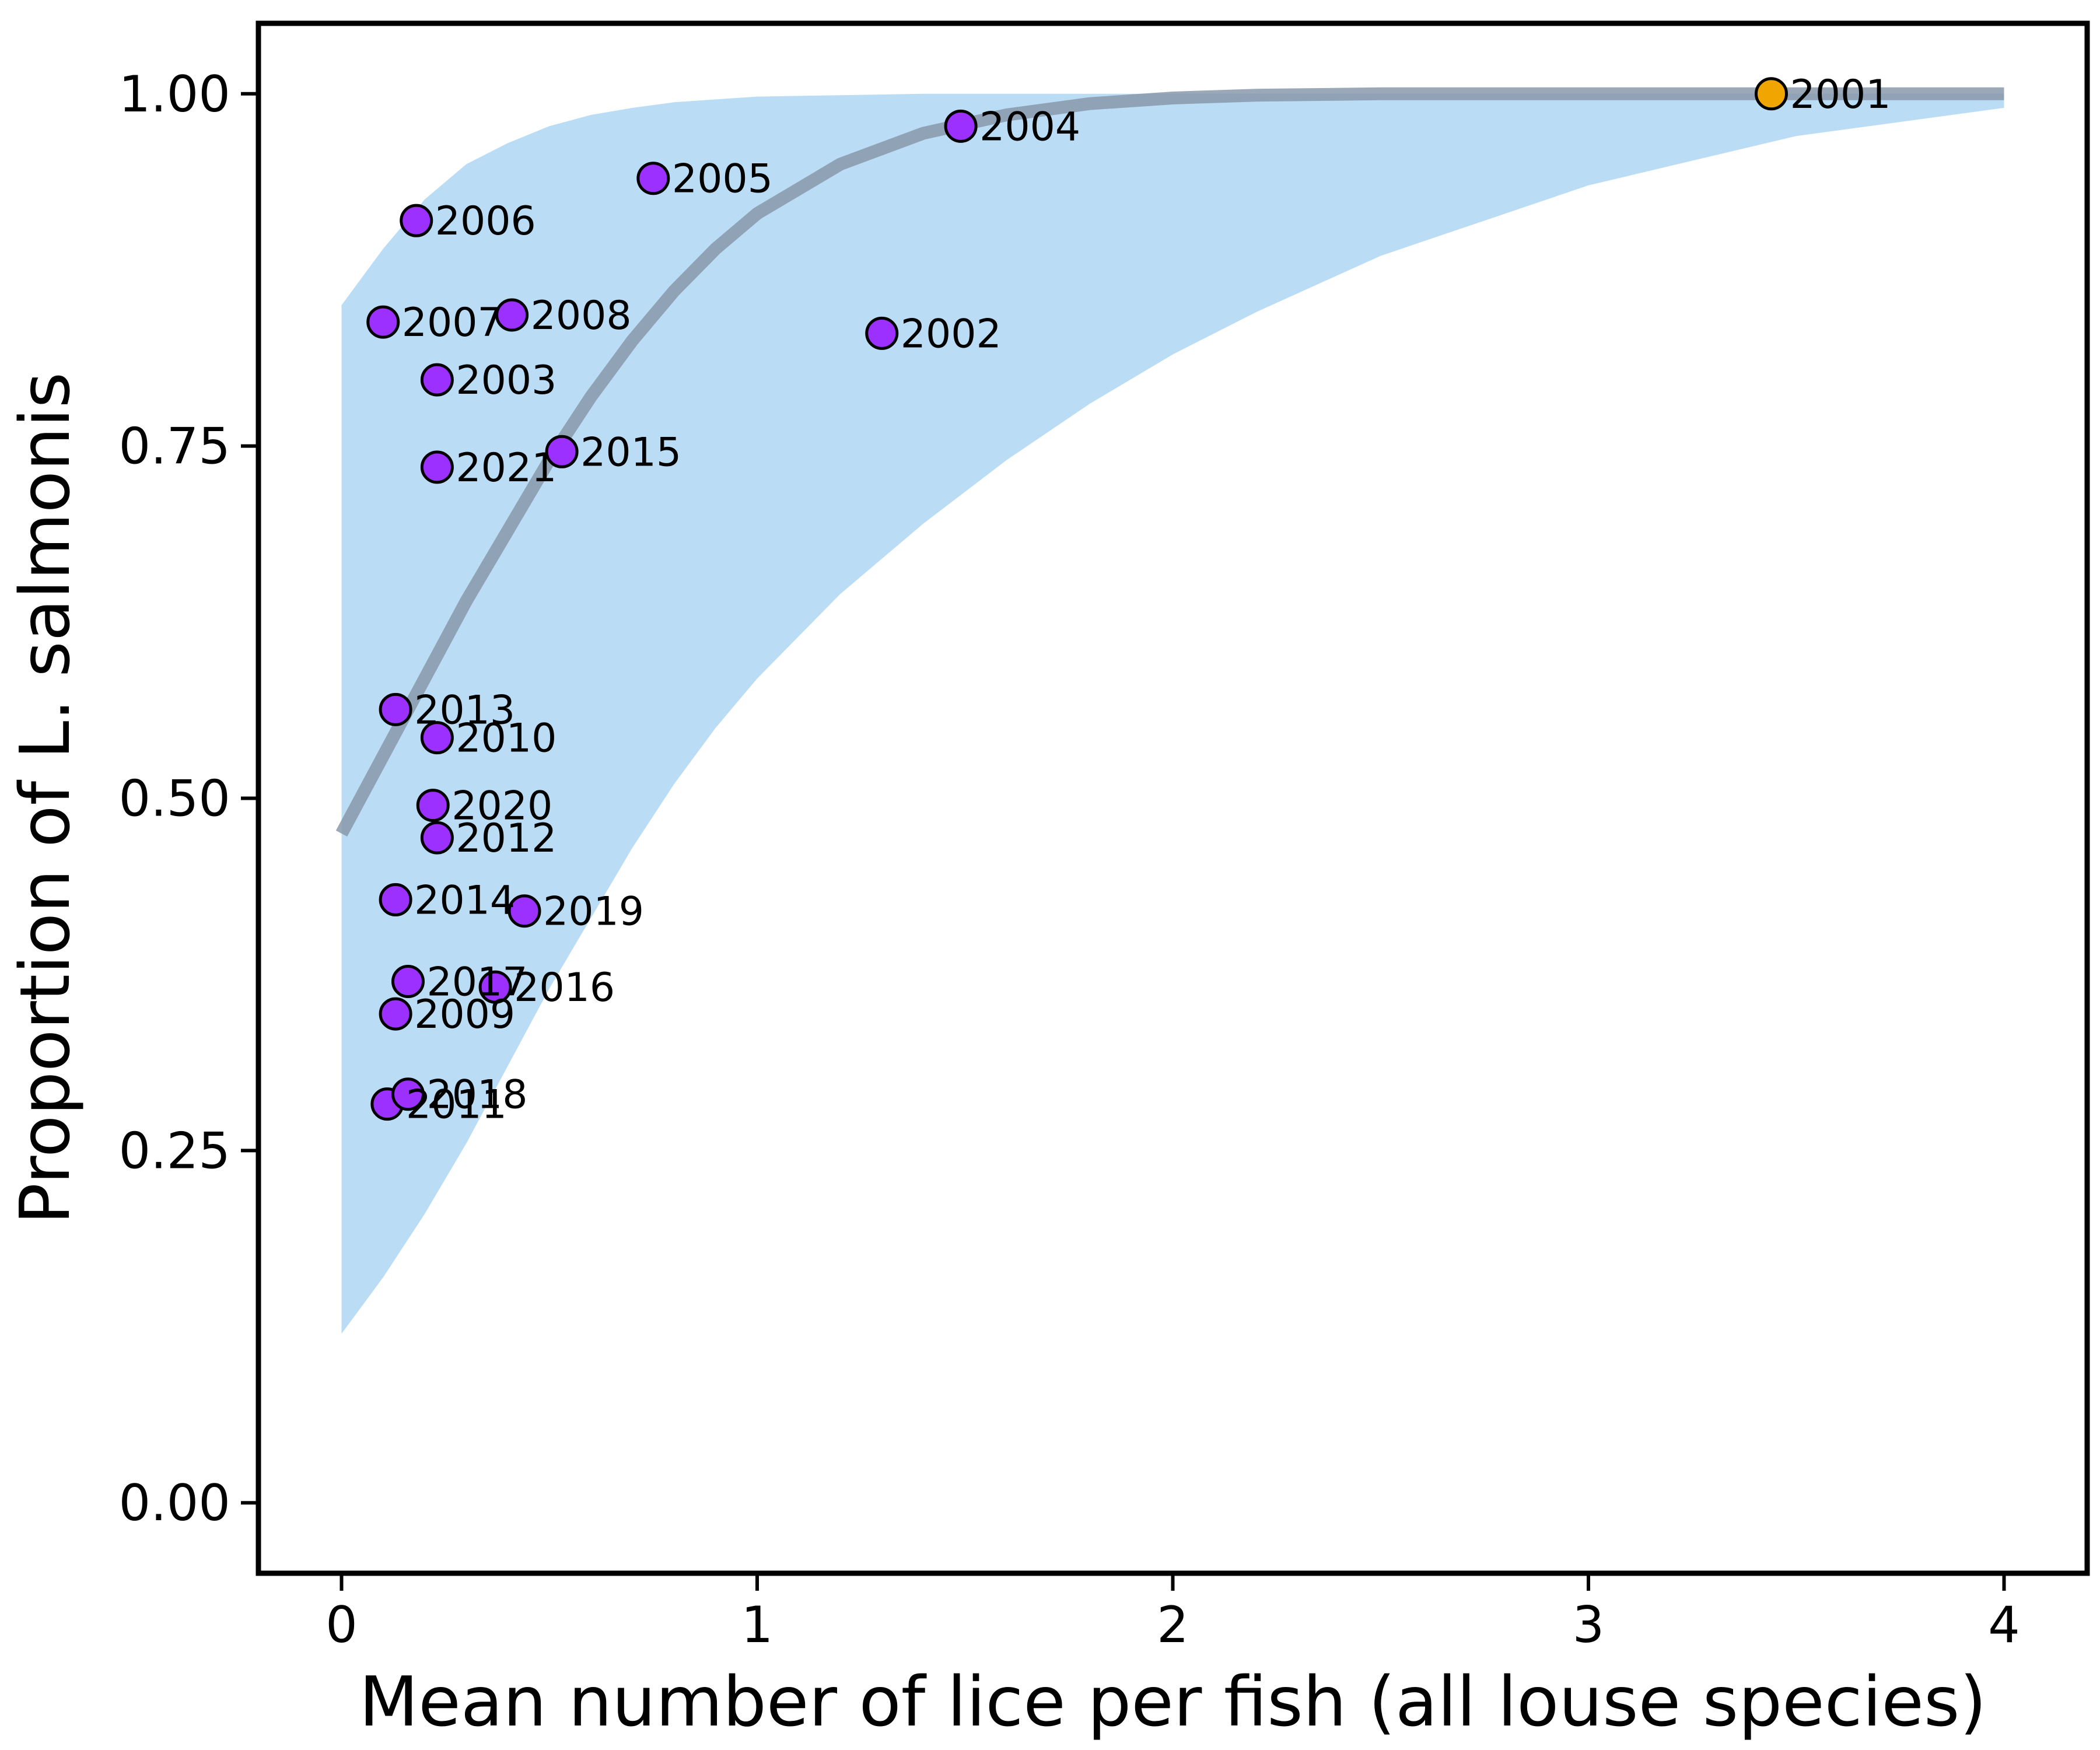  I want to click on x-tick-label: 0, so click(342, 1625).